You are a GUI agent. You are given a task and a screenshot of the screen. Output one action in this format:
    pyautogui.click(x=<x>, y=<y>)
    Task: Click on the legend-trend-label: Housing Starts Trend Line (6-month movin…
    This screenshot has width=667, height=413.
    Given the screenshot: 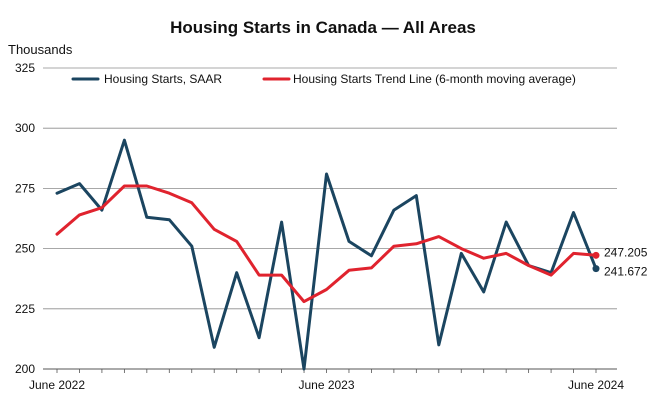 What is the action you would take?
    pyautogui.click(x=434, y=79)
    